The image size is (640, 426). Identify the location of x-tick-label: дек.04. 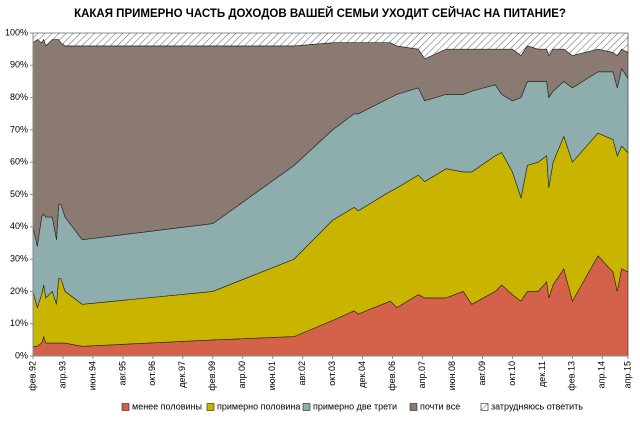
(362, 374).